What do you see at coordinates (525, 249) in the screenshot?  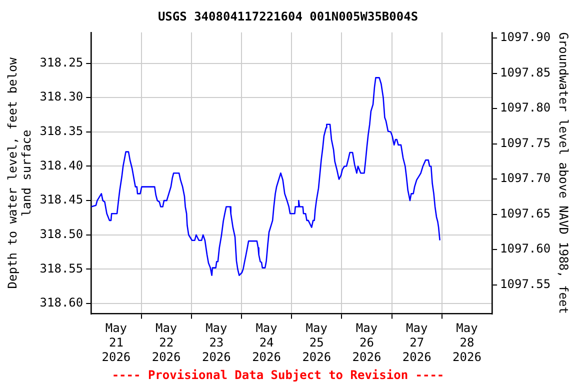 I see `y2-tick-label: 1097.60` at bounding box center [525, 249].